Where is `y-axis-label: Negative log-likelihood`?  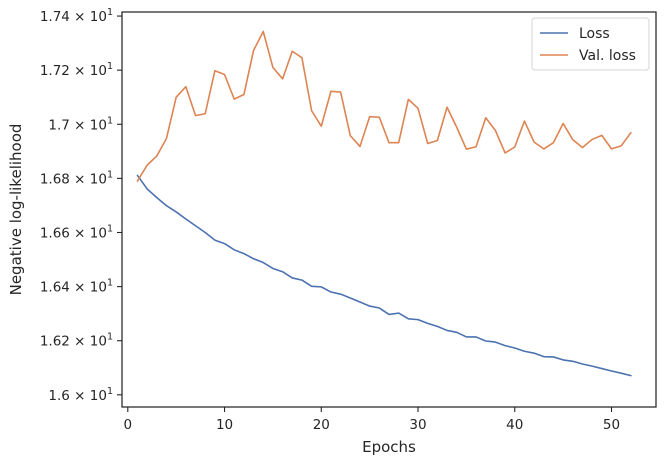 y-axis-label: Negative log-likelihood is located at coordinates (16, 210).